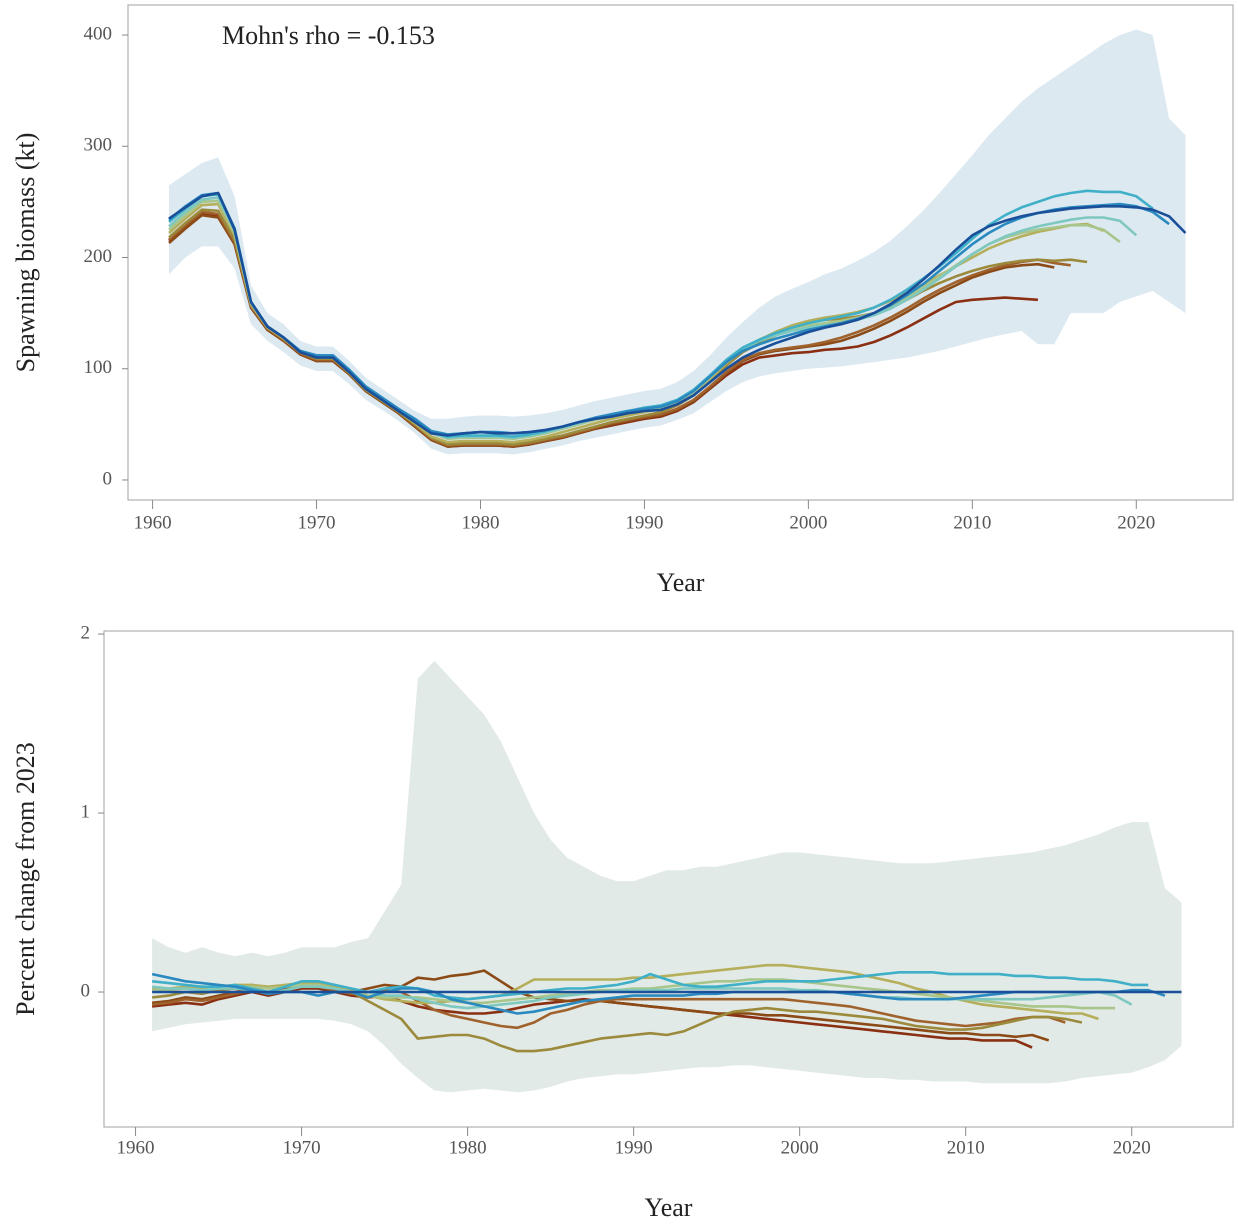 The width and height of the screenshot is (1238, 1226). What do you see at coordinates (25, 253) in the screenshot?
I see `y-axis-title: Spawning biomass (kt)` at bounding box center [25, 253].